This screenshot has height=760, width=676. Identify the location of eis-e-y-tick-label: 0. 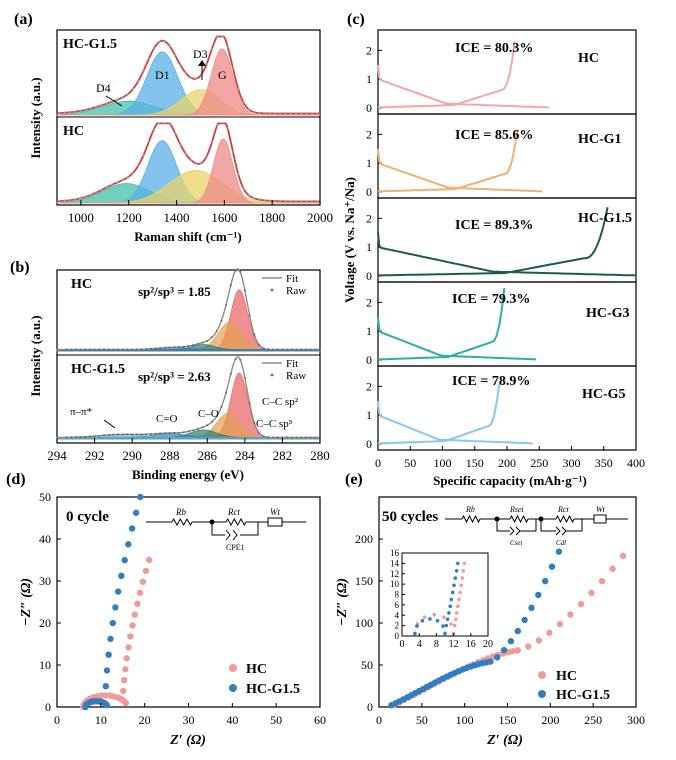
(370, 707).